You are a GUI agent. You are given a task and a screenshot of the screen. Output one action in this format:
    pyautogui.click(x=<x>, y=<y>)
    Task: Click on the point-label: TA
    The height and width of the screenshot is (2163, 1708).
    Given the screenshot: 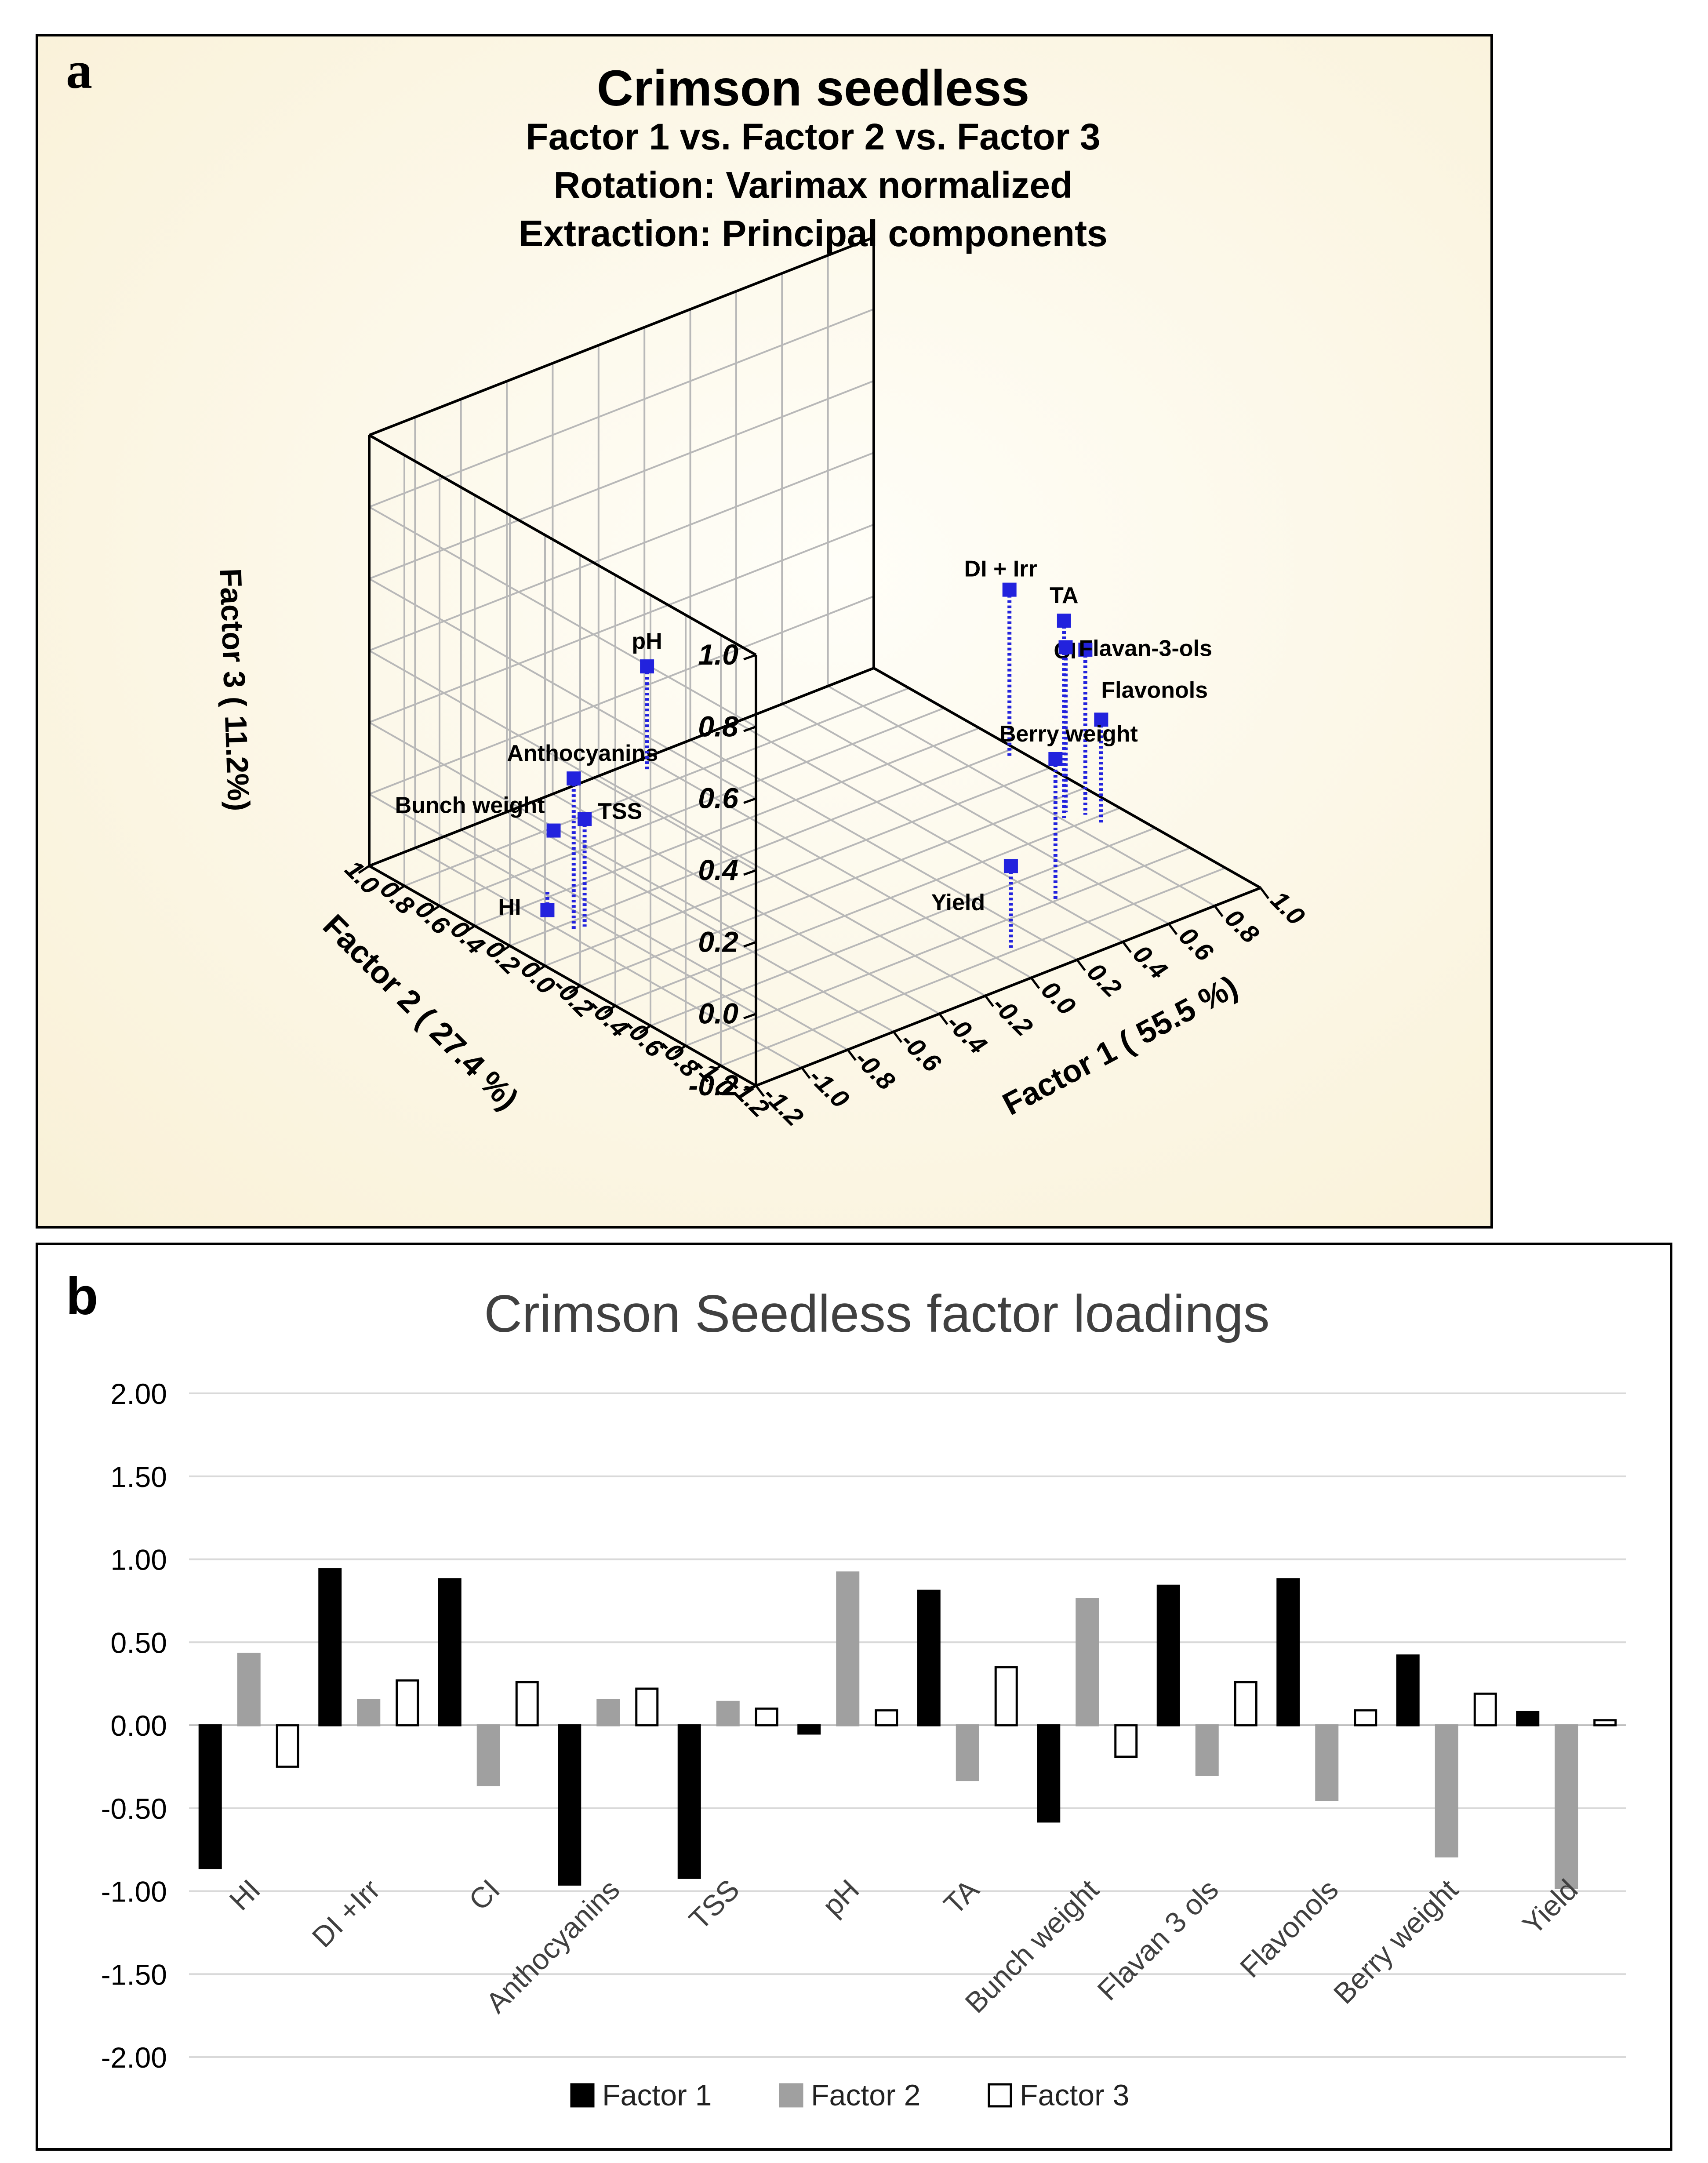 What is the action you would take?
    pyautogui.click(x=1064, y=595)
    